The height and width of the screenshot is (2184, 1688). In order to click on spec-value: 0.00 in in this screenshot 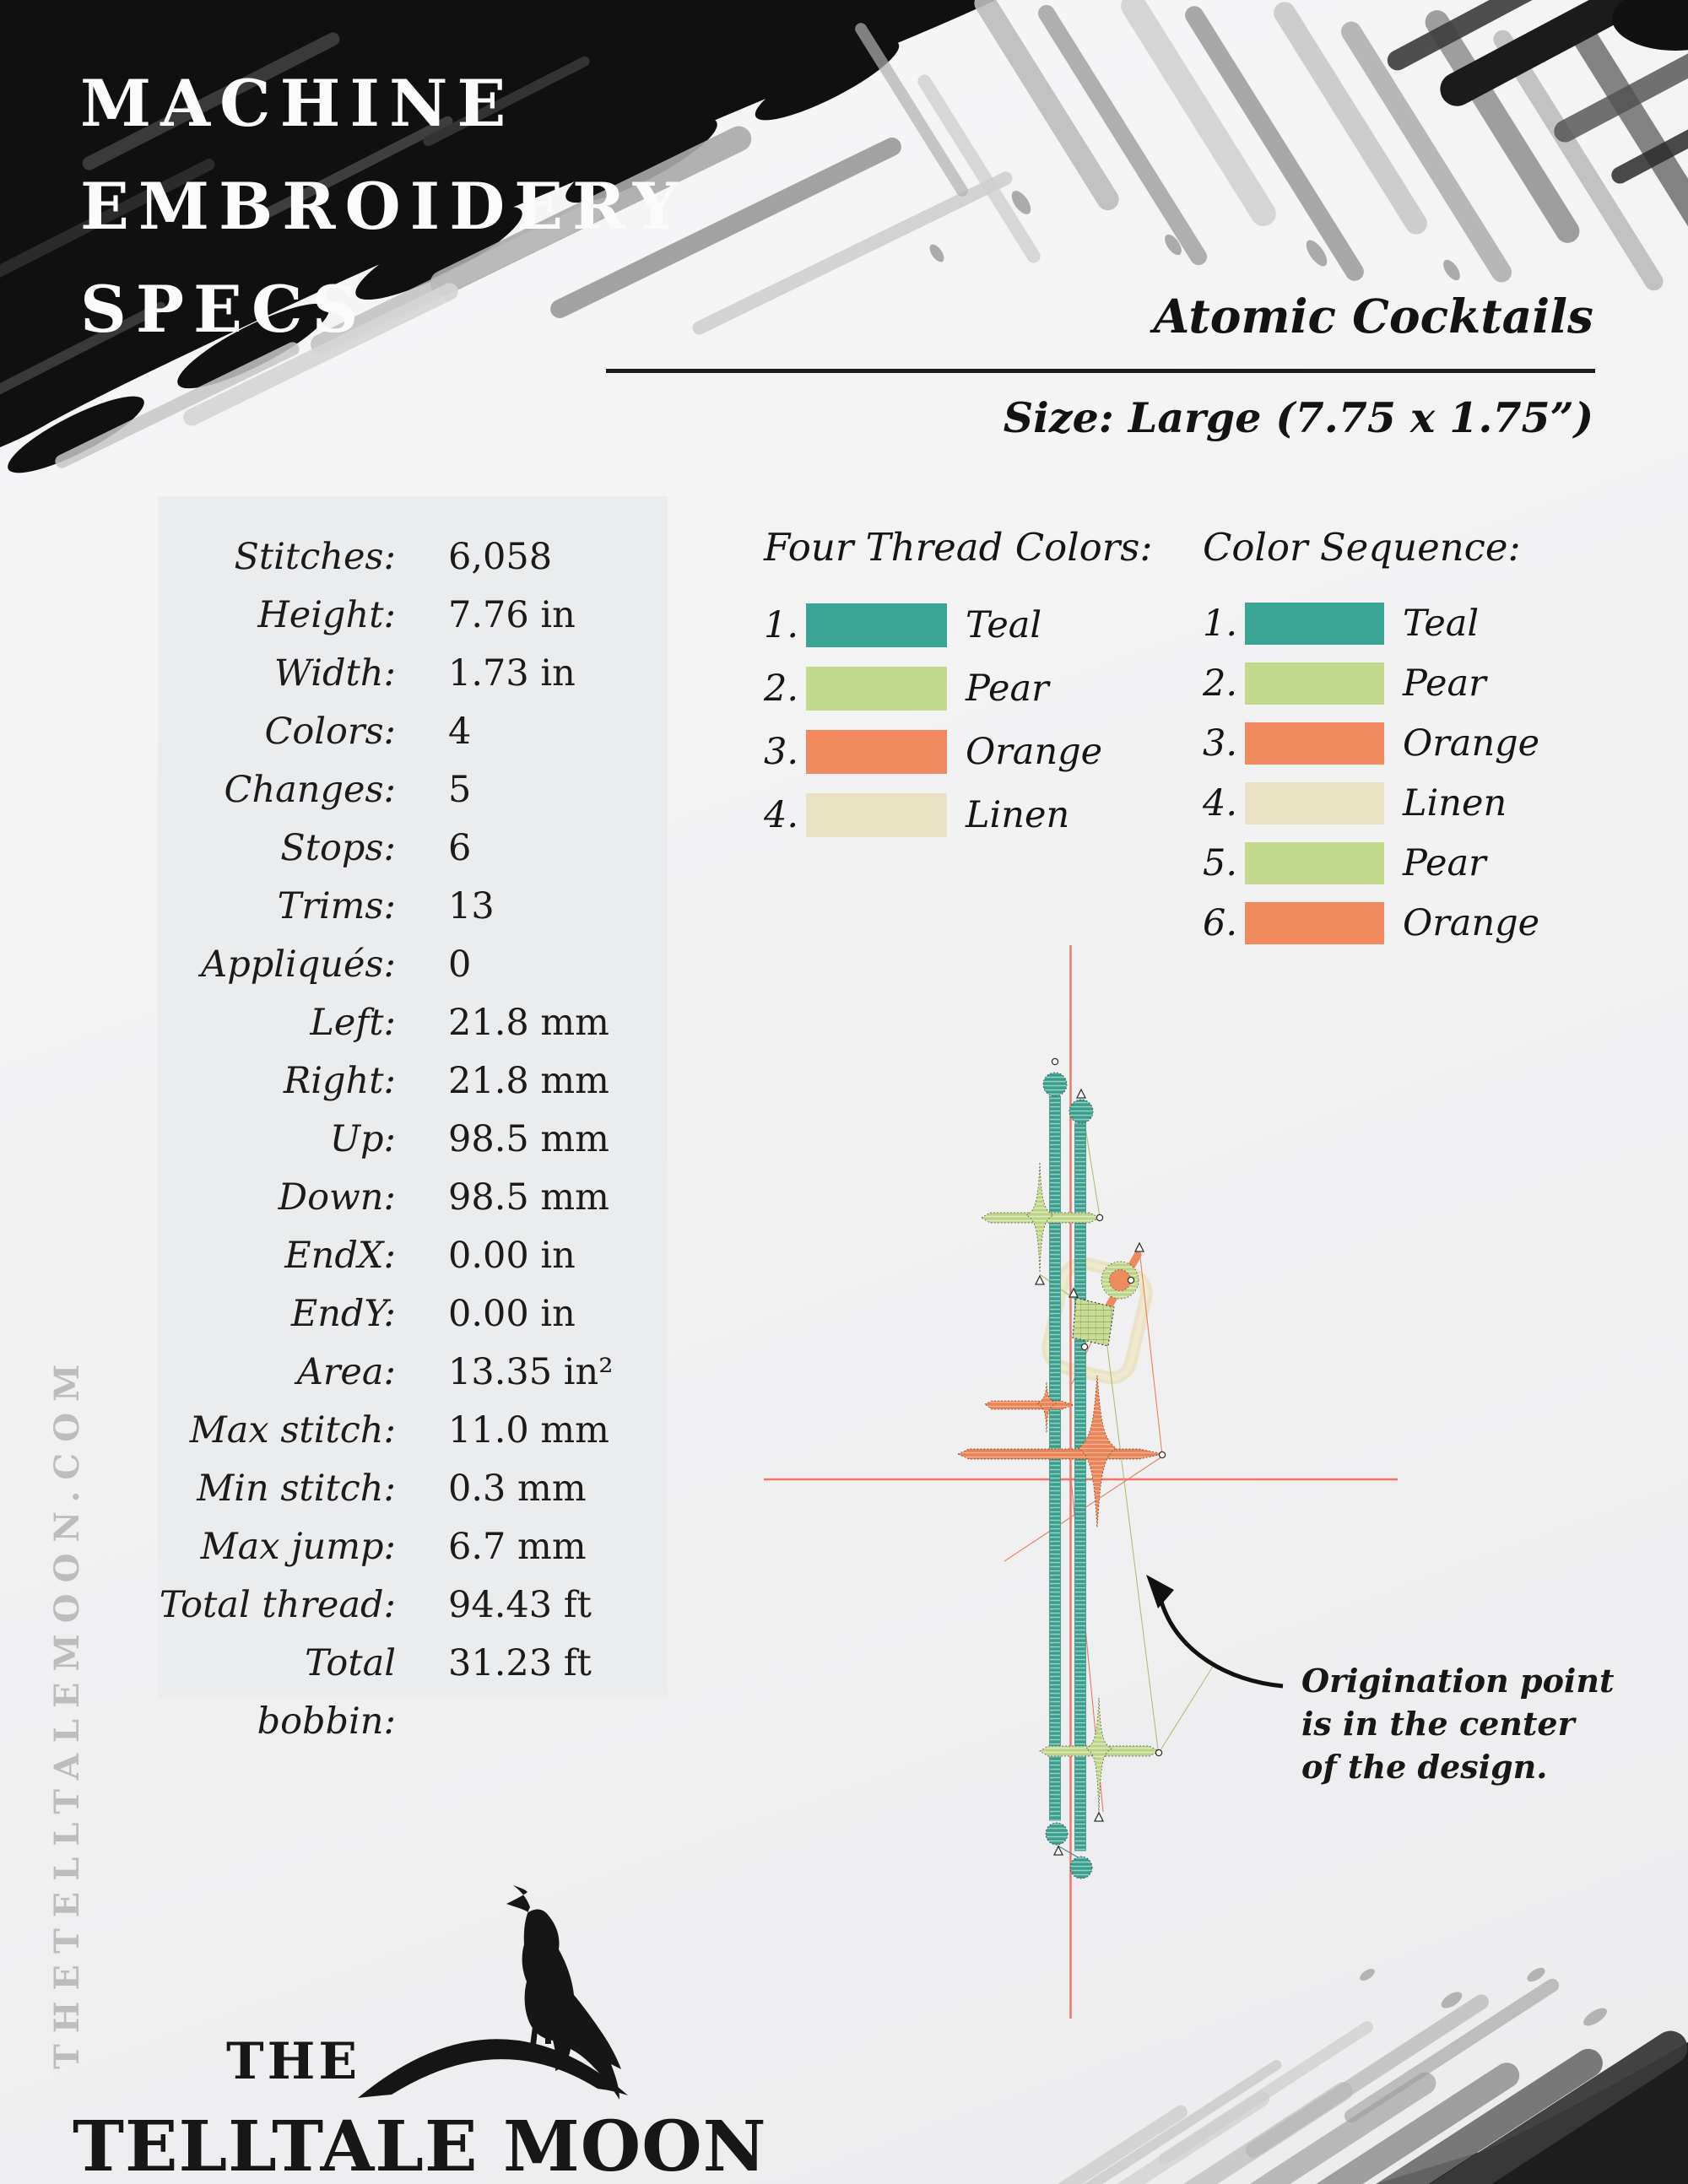, I will do `click(512, 1256)`.